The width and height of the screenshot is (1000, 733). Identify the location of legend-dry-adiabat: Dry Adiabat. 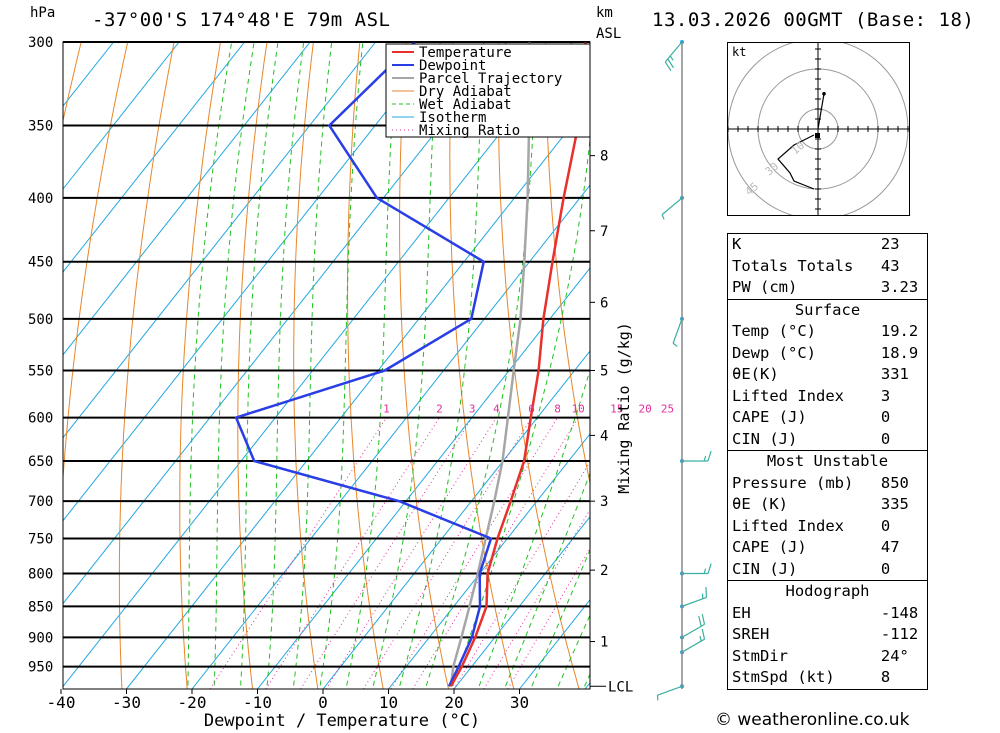
(465, 92).